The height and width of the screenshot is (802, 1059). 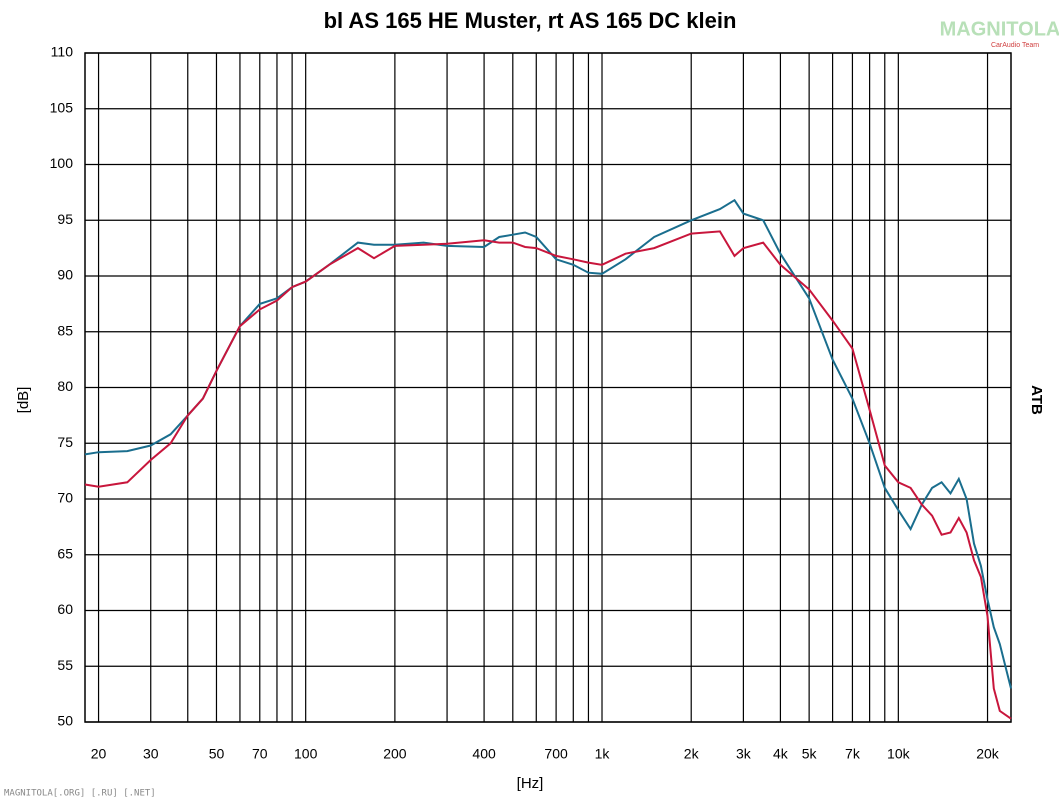 I want to click on watermark-sub: CarAudio Team, so click(x=1015, y=45).